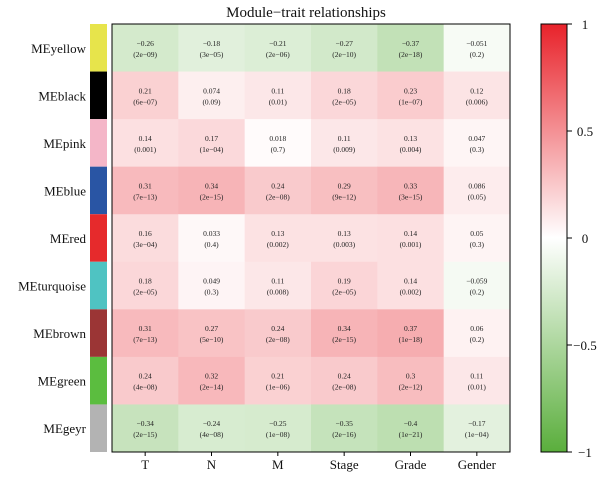  I want to click on cell-pvalue-label: (3e−04), so click(145, 244).